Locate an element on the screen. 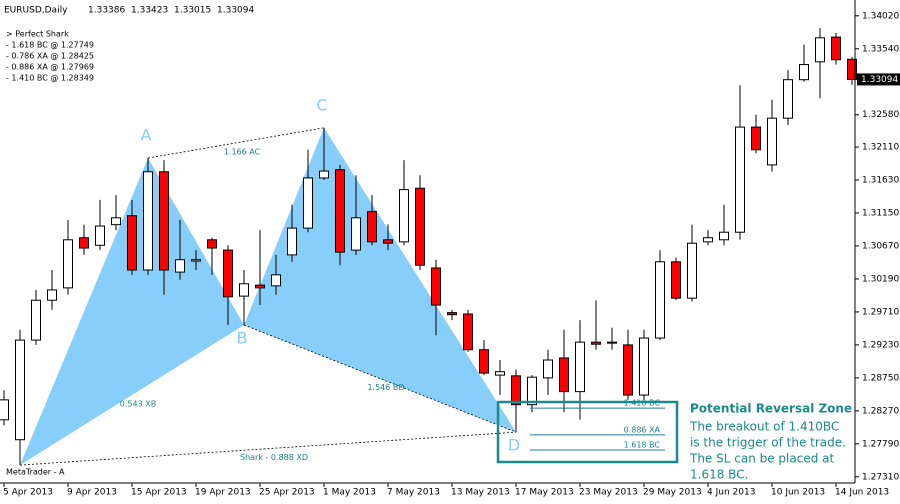 This screenshot has width=900, height=504. x-tick-label: 5 Apr 2013 is located at coordinates (28, 493).